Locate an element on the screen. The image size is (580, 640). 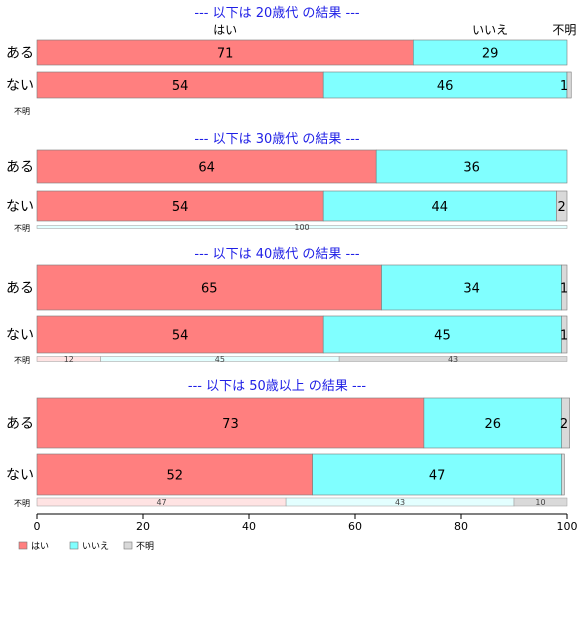
data-label: 26 is located at coordinates (493, 424).